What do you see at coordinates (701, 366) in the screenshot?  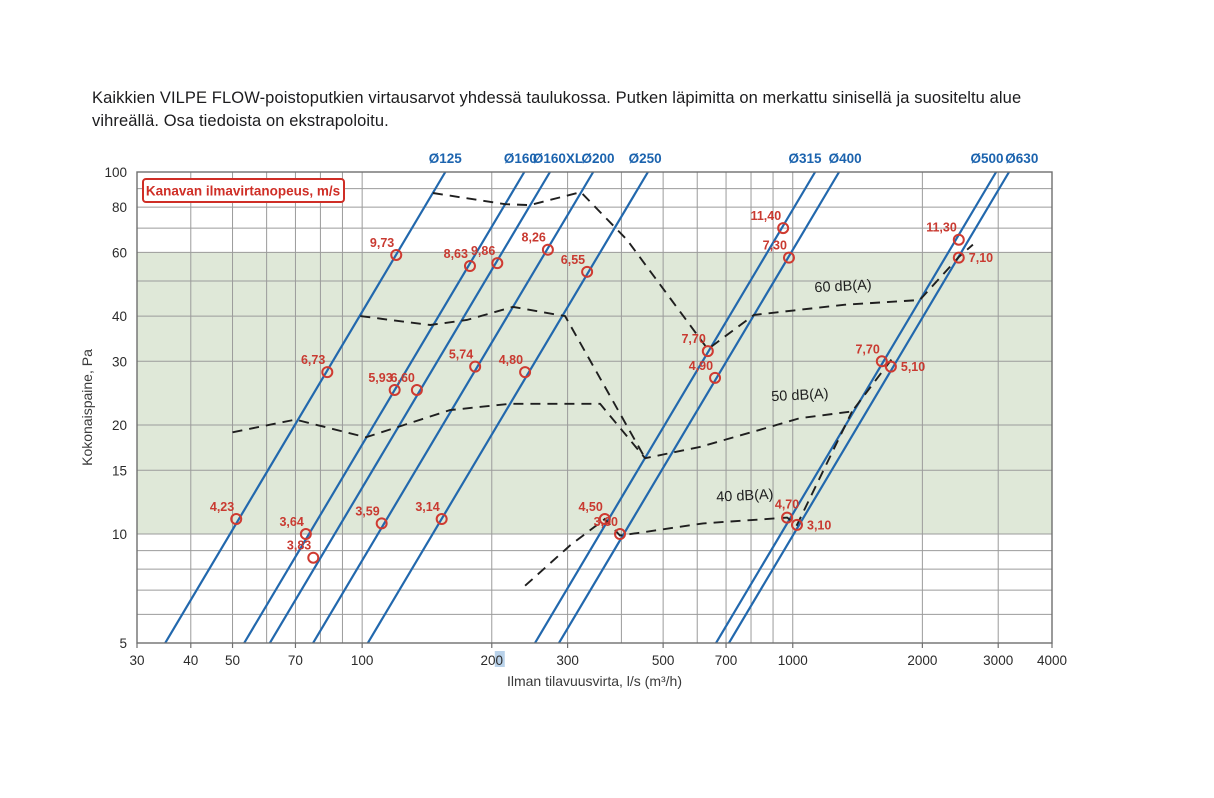 I see `data-point-label: 4,90` at bounding box center [701, 366].